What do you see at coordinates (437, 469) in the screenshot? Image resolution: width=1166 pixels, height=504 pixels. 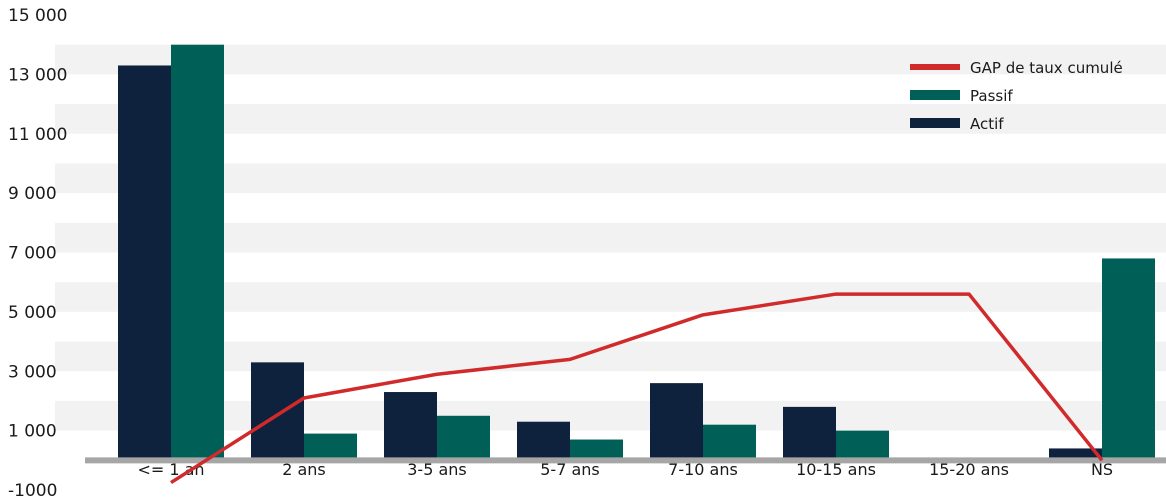 I see `x-tick-label: 3-5 ans` at bounding box center [437, 469].